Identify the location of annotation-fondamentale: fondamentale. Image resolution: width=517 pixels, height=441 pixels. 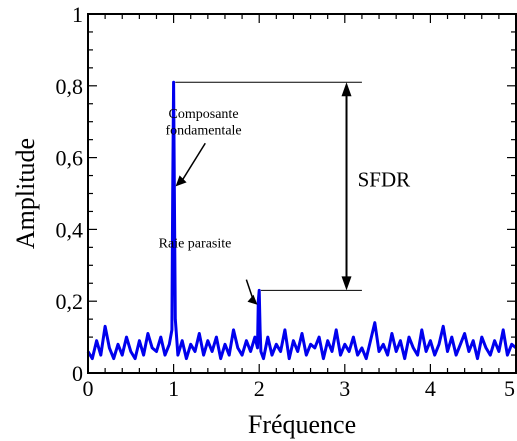
(203, 130).